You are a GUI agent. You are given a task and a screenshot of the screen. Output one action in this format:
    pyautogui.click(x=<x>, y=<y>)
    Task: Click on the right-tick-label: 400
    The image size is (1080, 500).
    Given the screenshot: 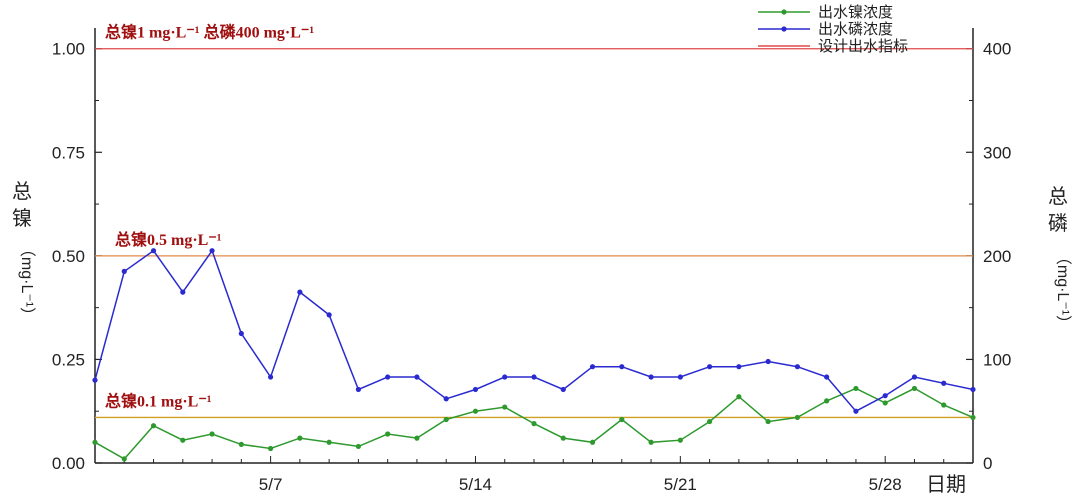 What is the action you would take?
    pyautogui.click(x=997, y=49)
    